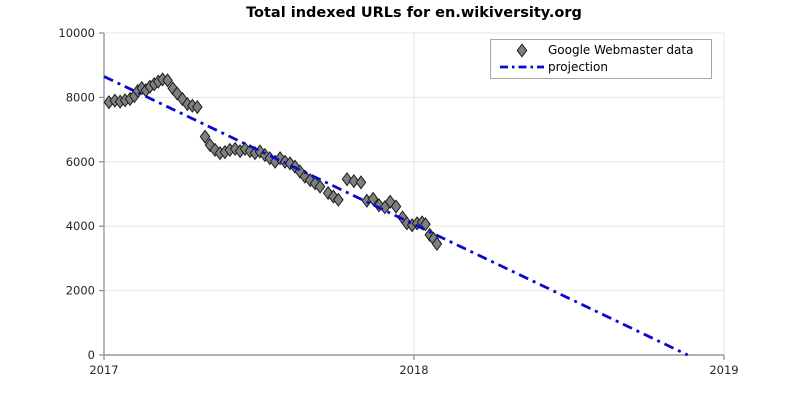 This screenshot has height=404, width=800. I want to click on legend-row-scatter: Google Webmaster data, so click(602, 50).